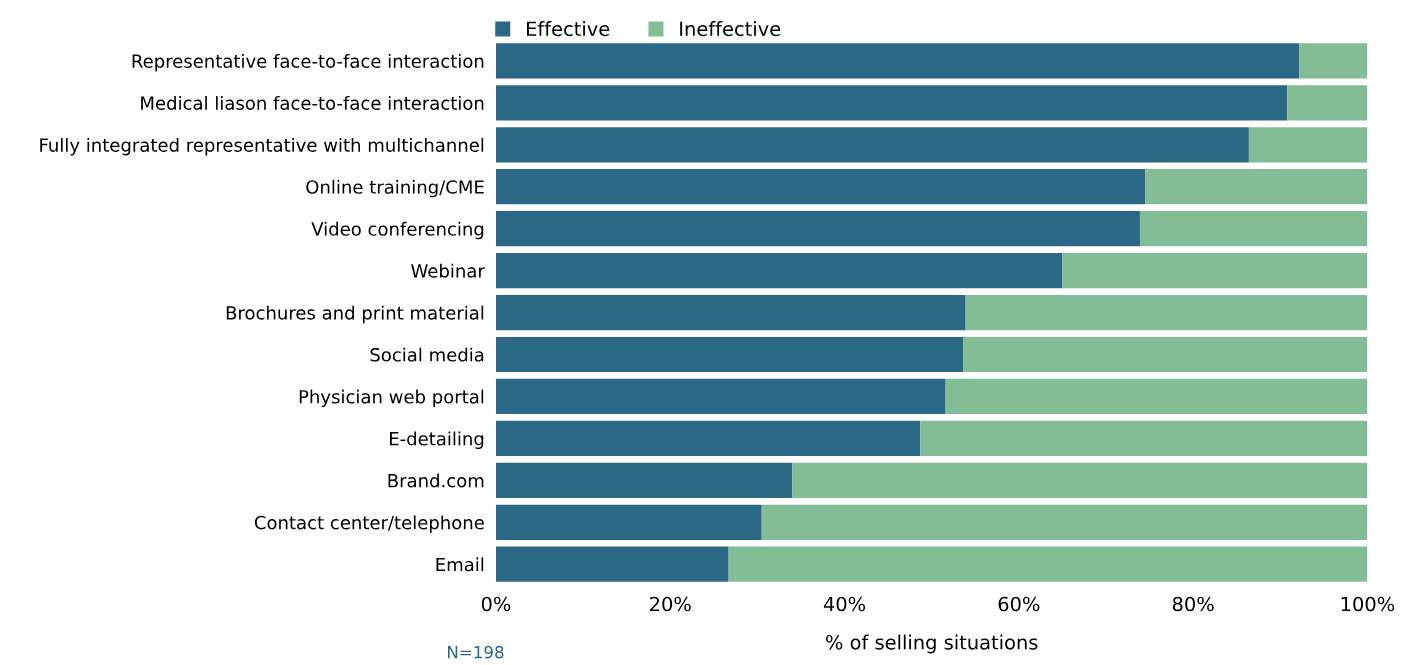 This screenshot has width=1417, height=665. What do you see at coordinates (670, 604) in the screenshot?
I see `x-tick-label: 20%` at bounding box center [670, 604].